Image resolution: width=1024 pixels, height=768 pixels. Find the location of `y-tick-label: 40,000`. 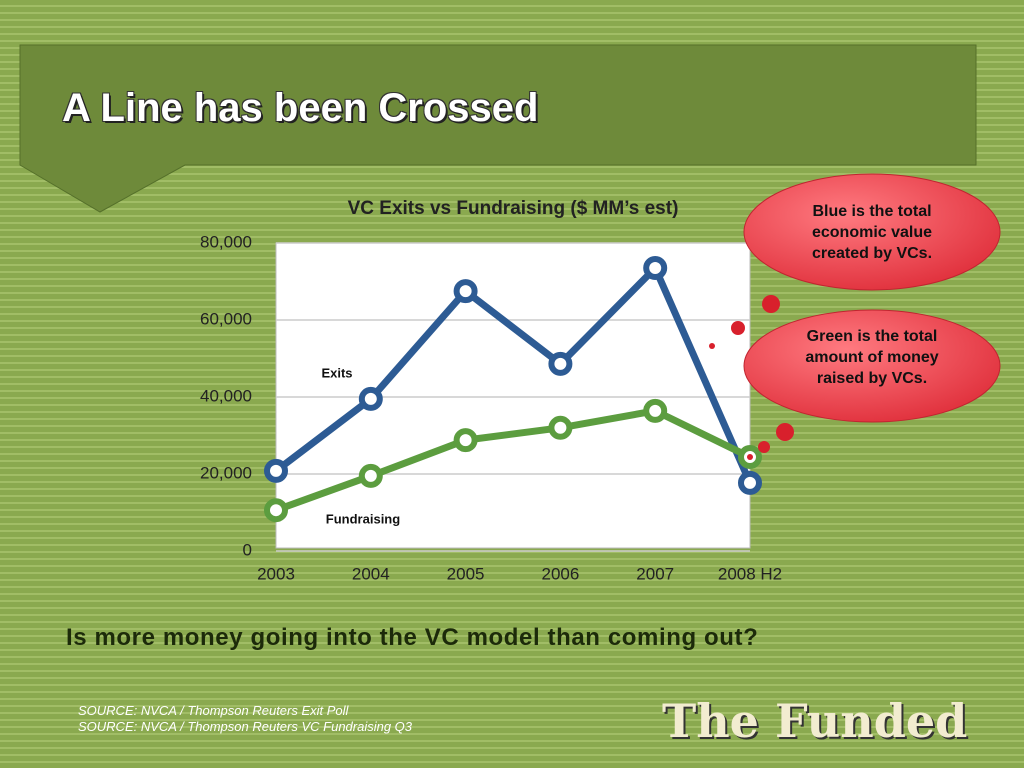

y-tick-label: 40,000 is located at coordinates (226, 395).